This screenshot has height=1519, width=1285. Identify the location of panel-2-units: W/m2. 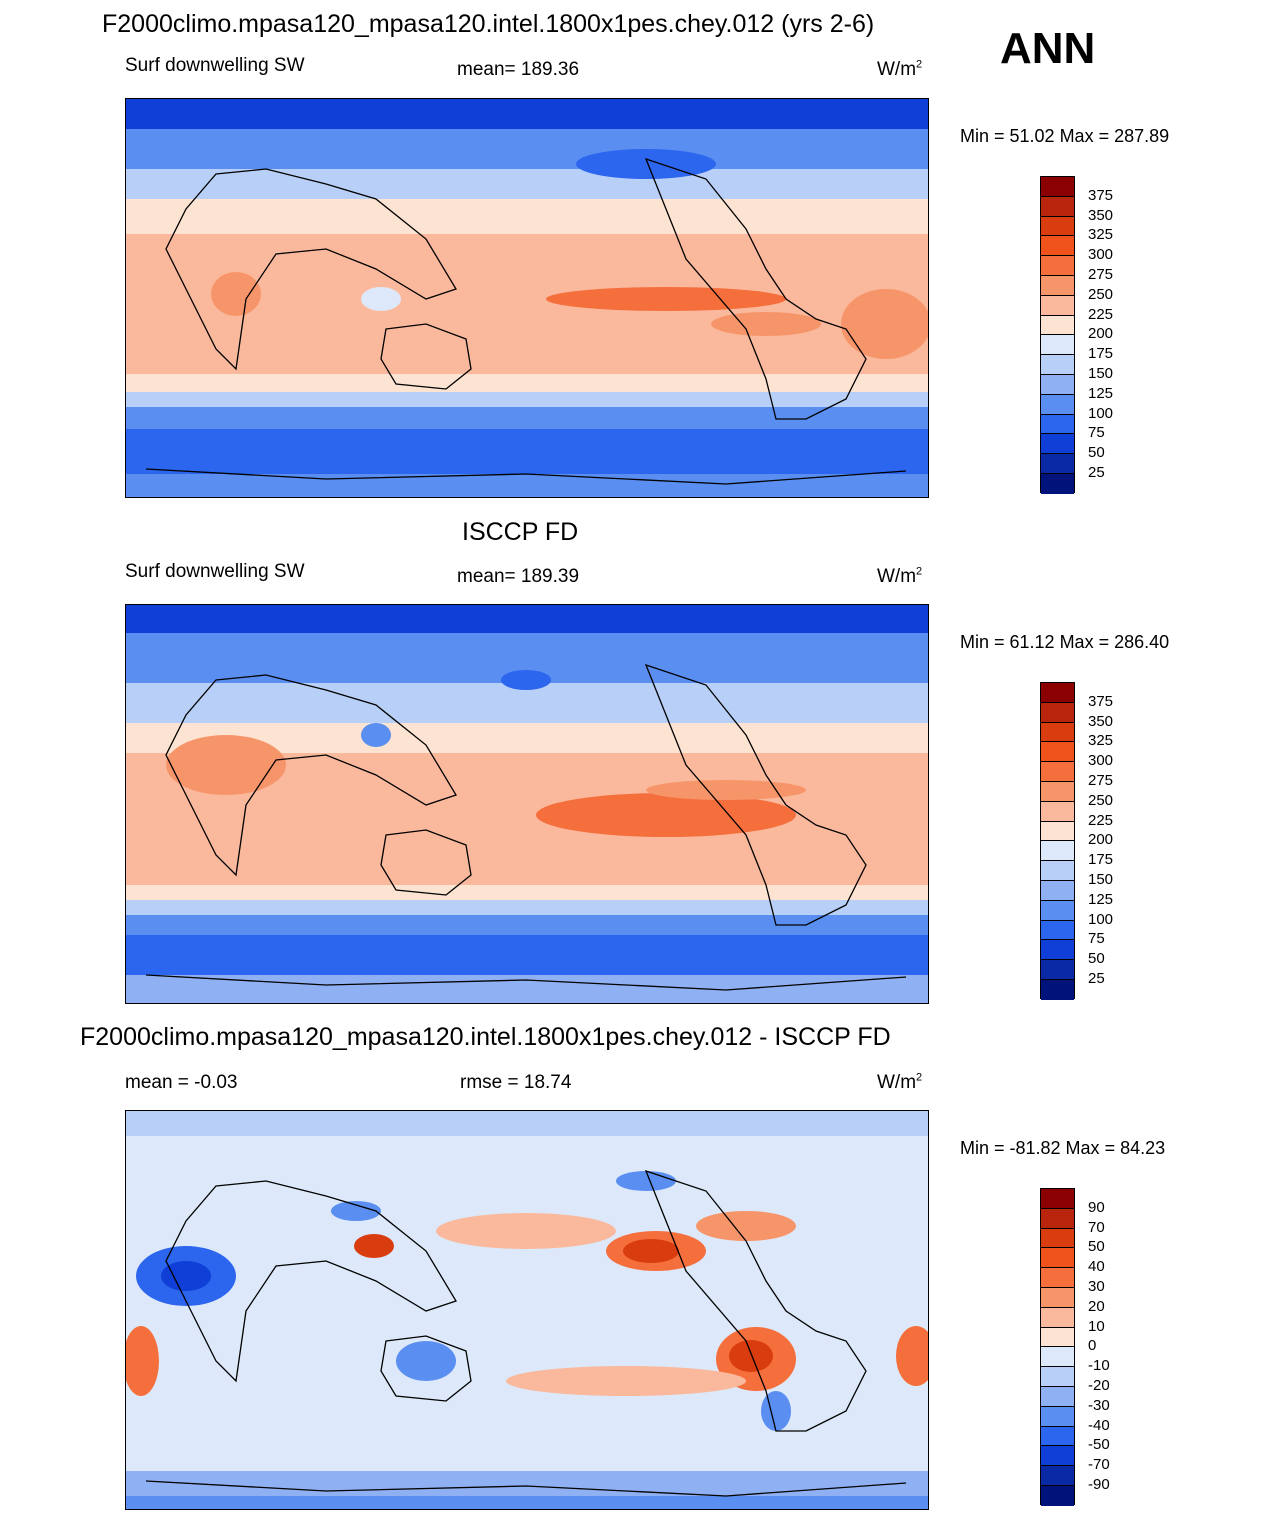
(900, 576).